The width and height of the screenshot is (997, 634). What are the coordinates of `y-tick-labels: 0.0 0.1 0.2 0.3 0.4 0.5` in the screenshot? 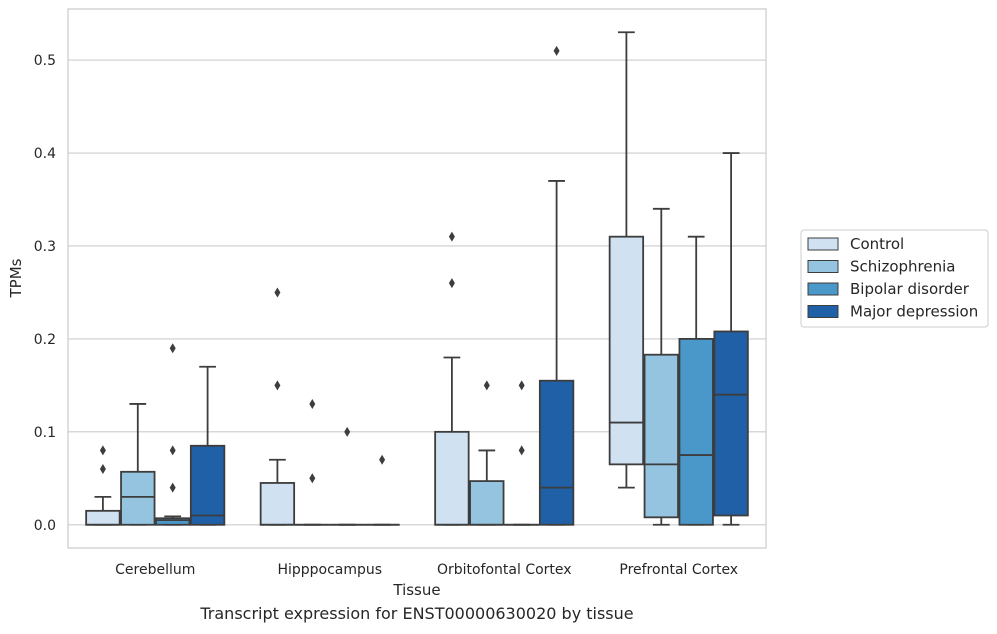 It's located at (45, 293).